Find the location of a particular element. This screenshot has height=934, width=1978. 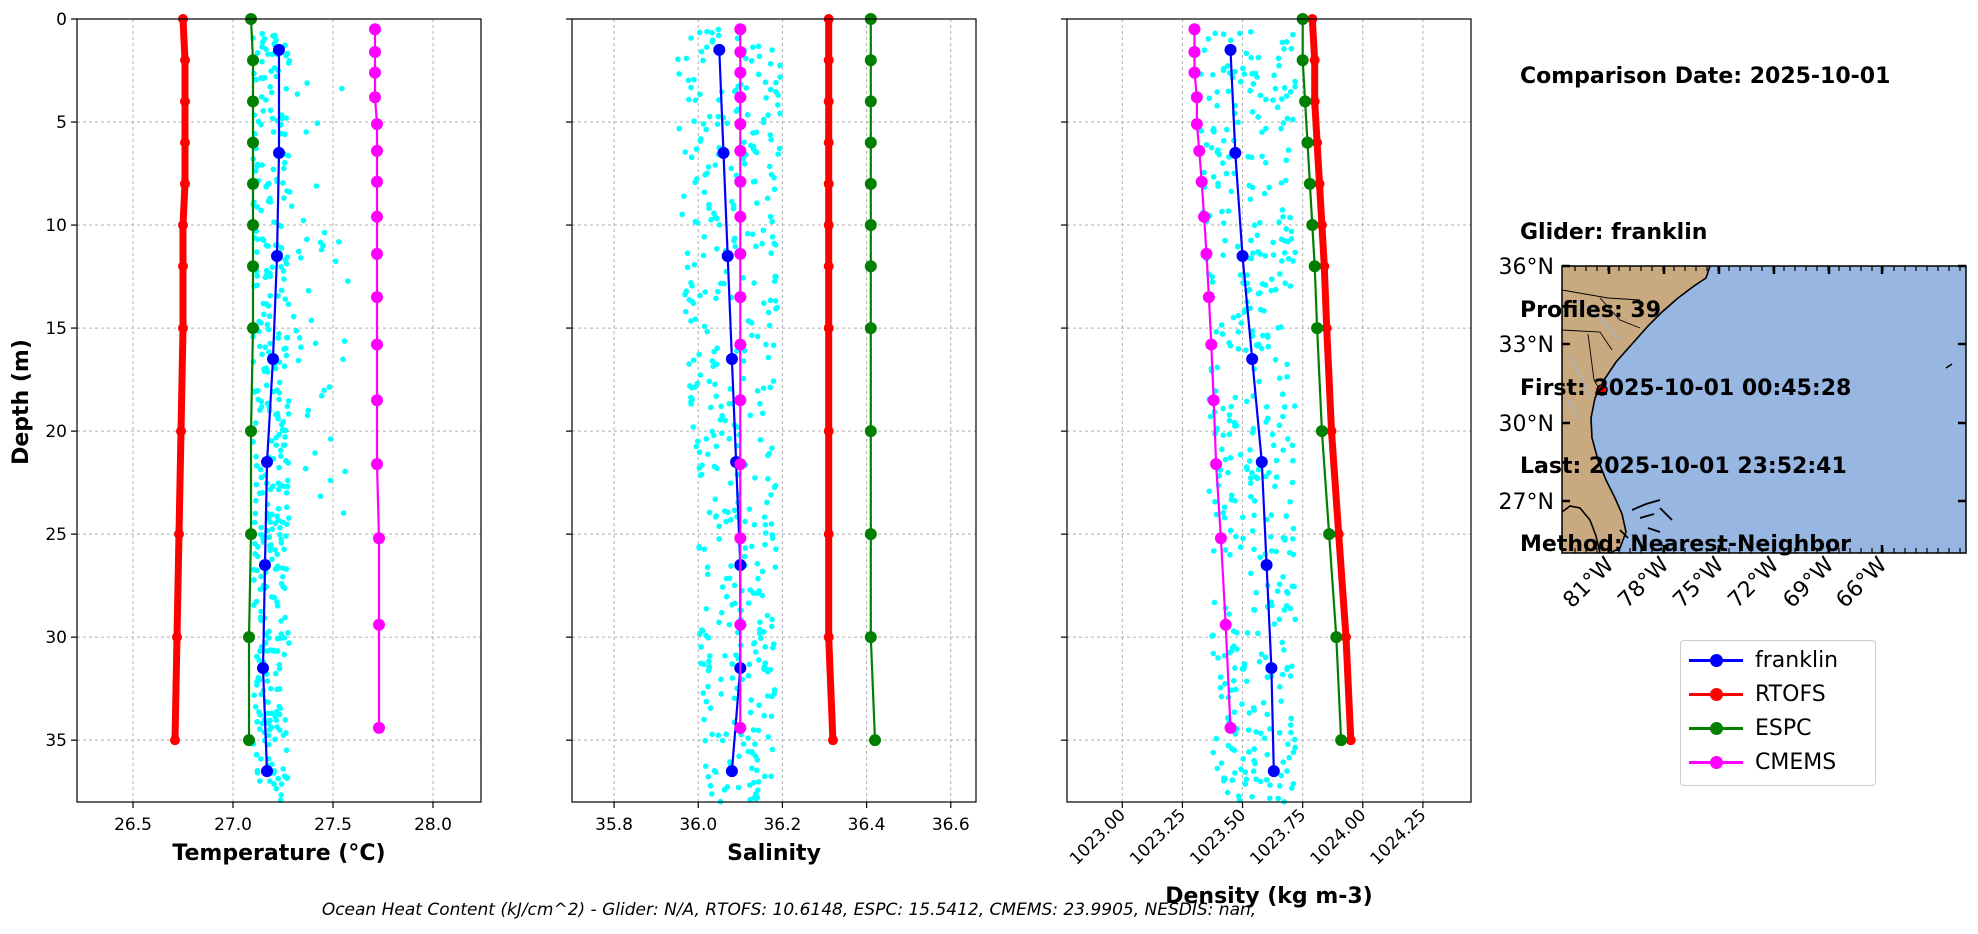

legend-item-espc: ESPC is located at coordinates (1750, 728).